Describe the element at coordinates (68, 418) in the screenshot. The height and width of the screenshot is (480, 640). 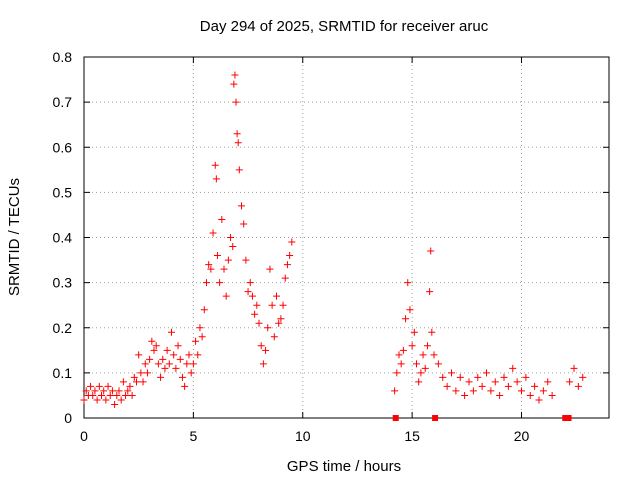
I see `y-tick-label: 0` at that location.